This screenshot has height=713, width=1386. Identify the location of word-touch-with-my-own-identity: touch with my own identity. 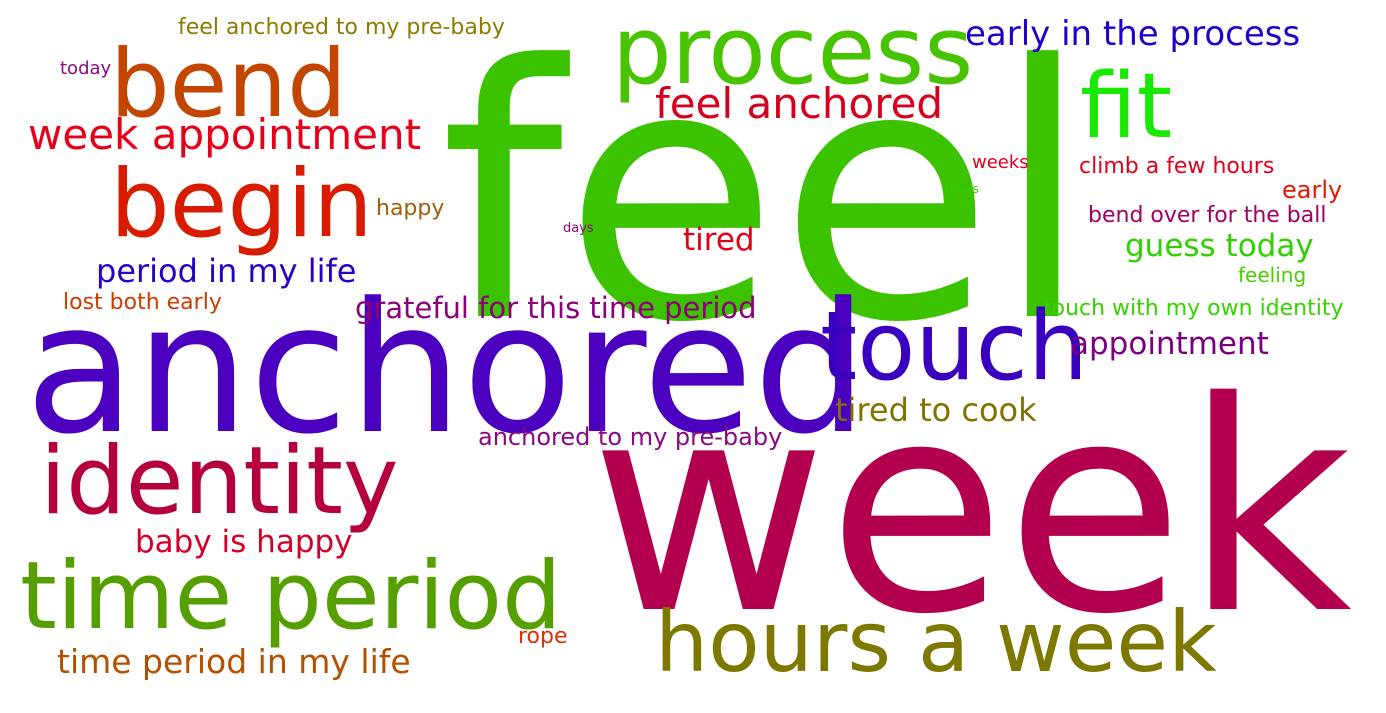
(1193, 308).